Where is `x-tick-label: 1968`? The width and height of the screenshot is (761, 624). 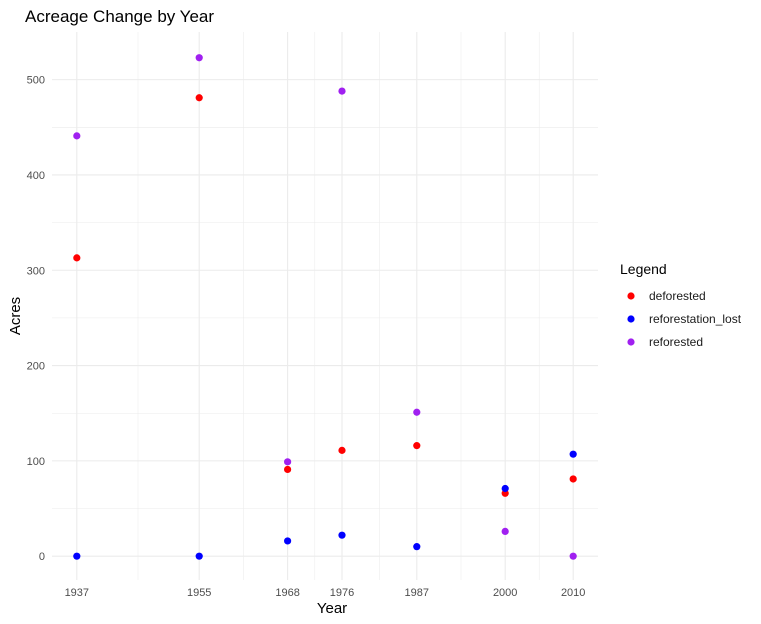
x-tick-label: 1968 is located at coordinates (287, 593).